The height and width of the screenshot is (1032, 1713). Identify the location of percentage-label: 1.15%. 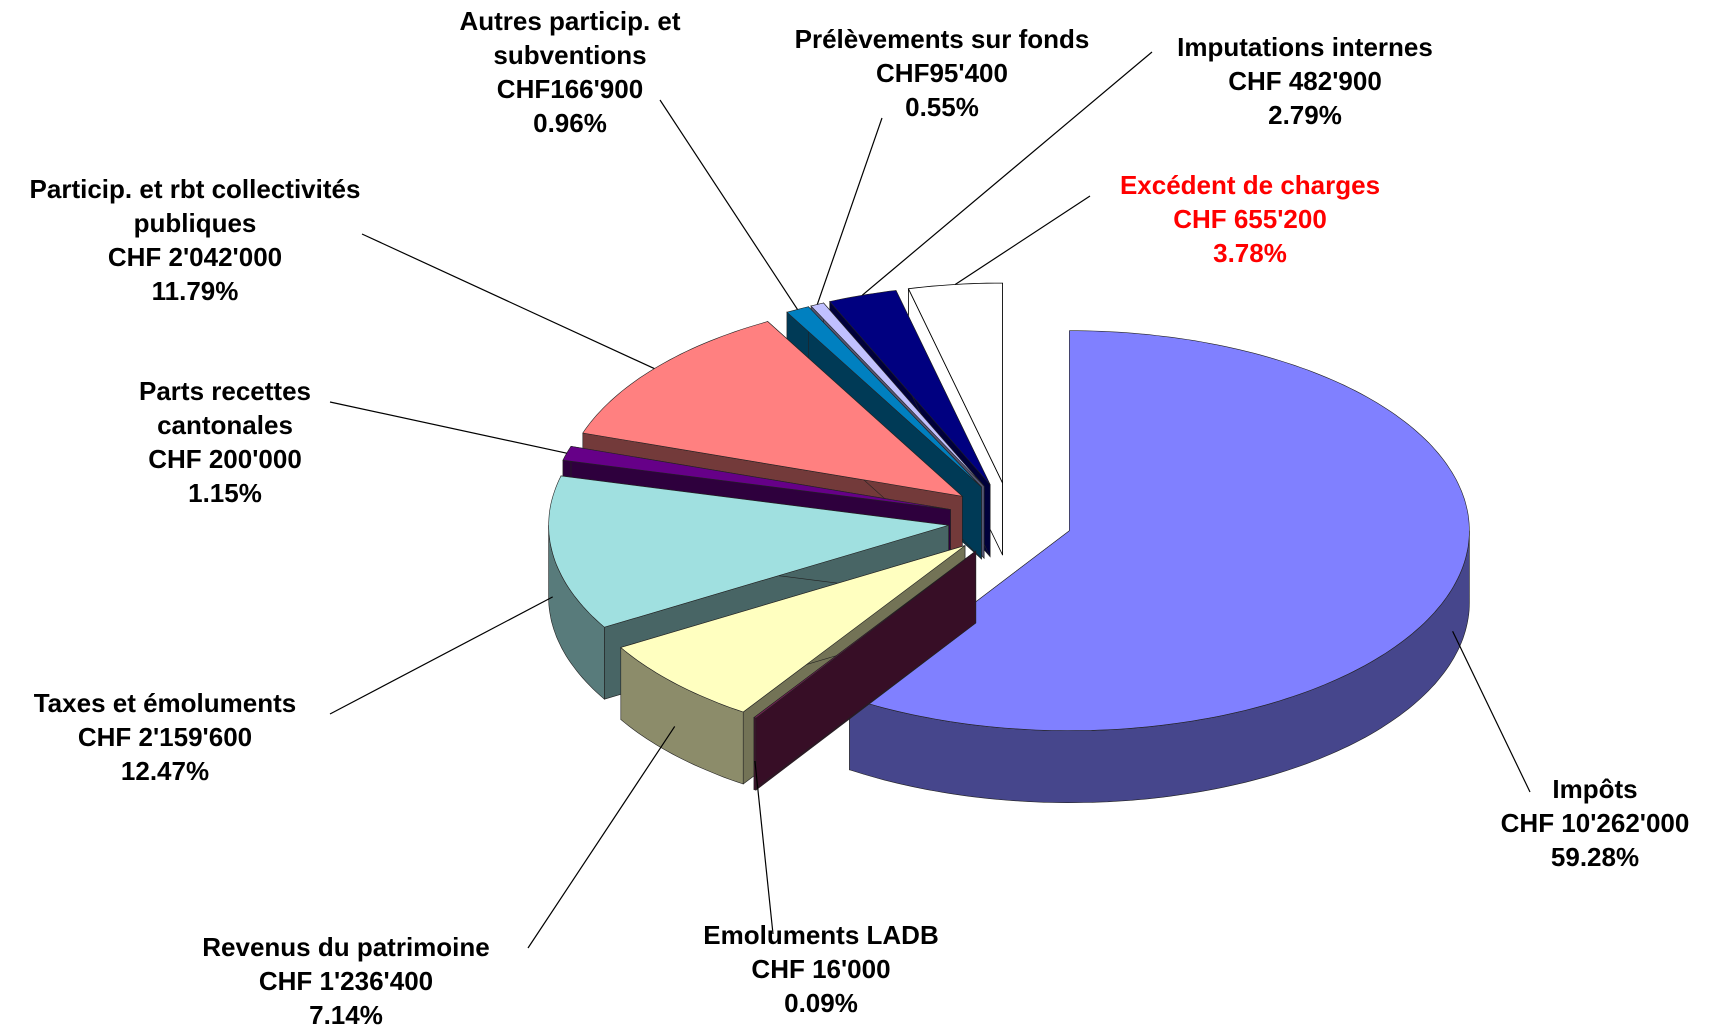
(225, 493).